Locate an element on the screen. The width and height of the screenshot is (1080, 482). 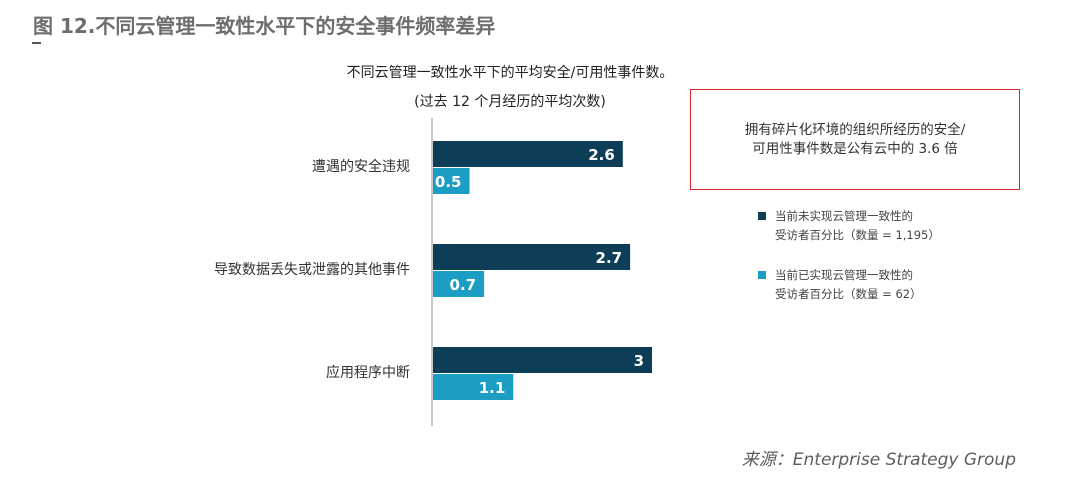
category-label: 遭遇的安全违规 is located at coordinates (361, 166).